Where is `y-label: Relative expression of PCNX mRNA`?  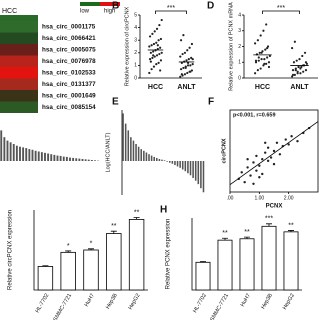
y-label: Relative expression of PCNX mRNA is located at coordinates (231, 46).